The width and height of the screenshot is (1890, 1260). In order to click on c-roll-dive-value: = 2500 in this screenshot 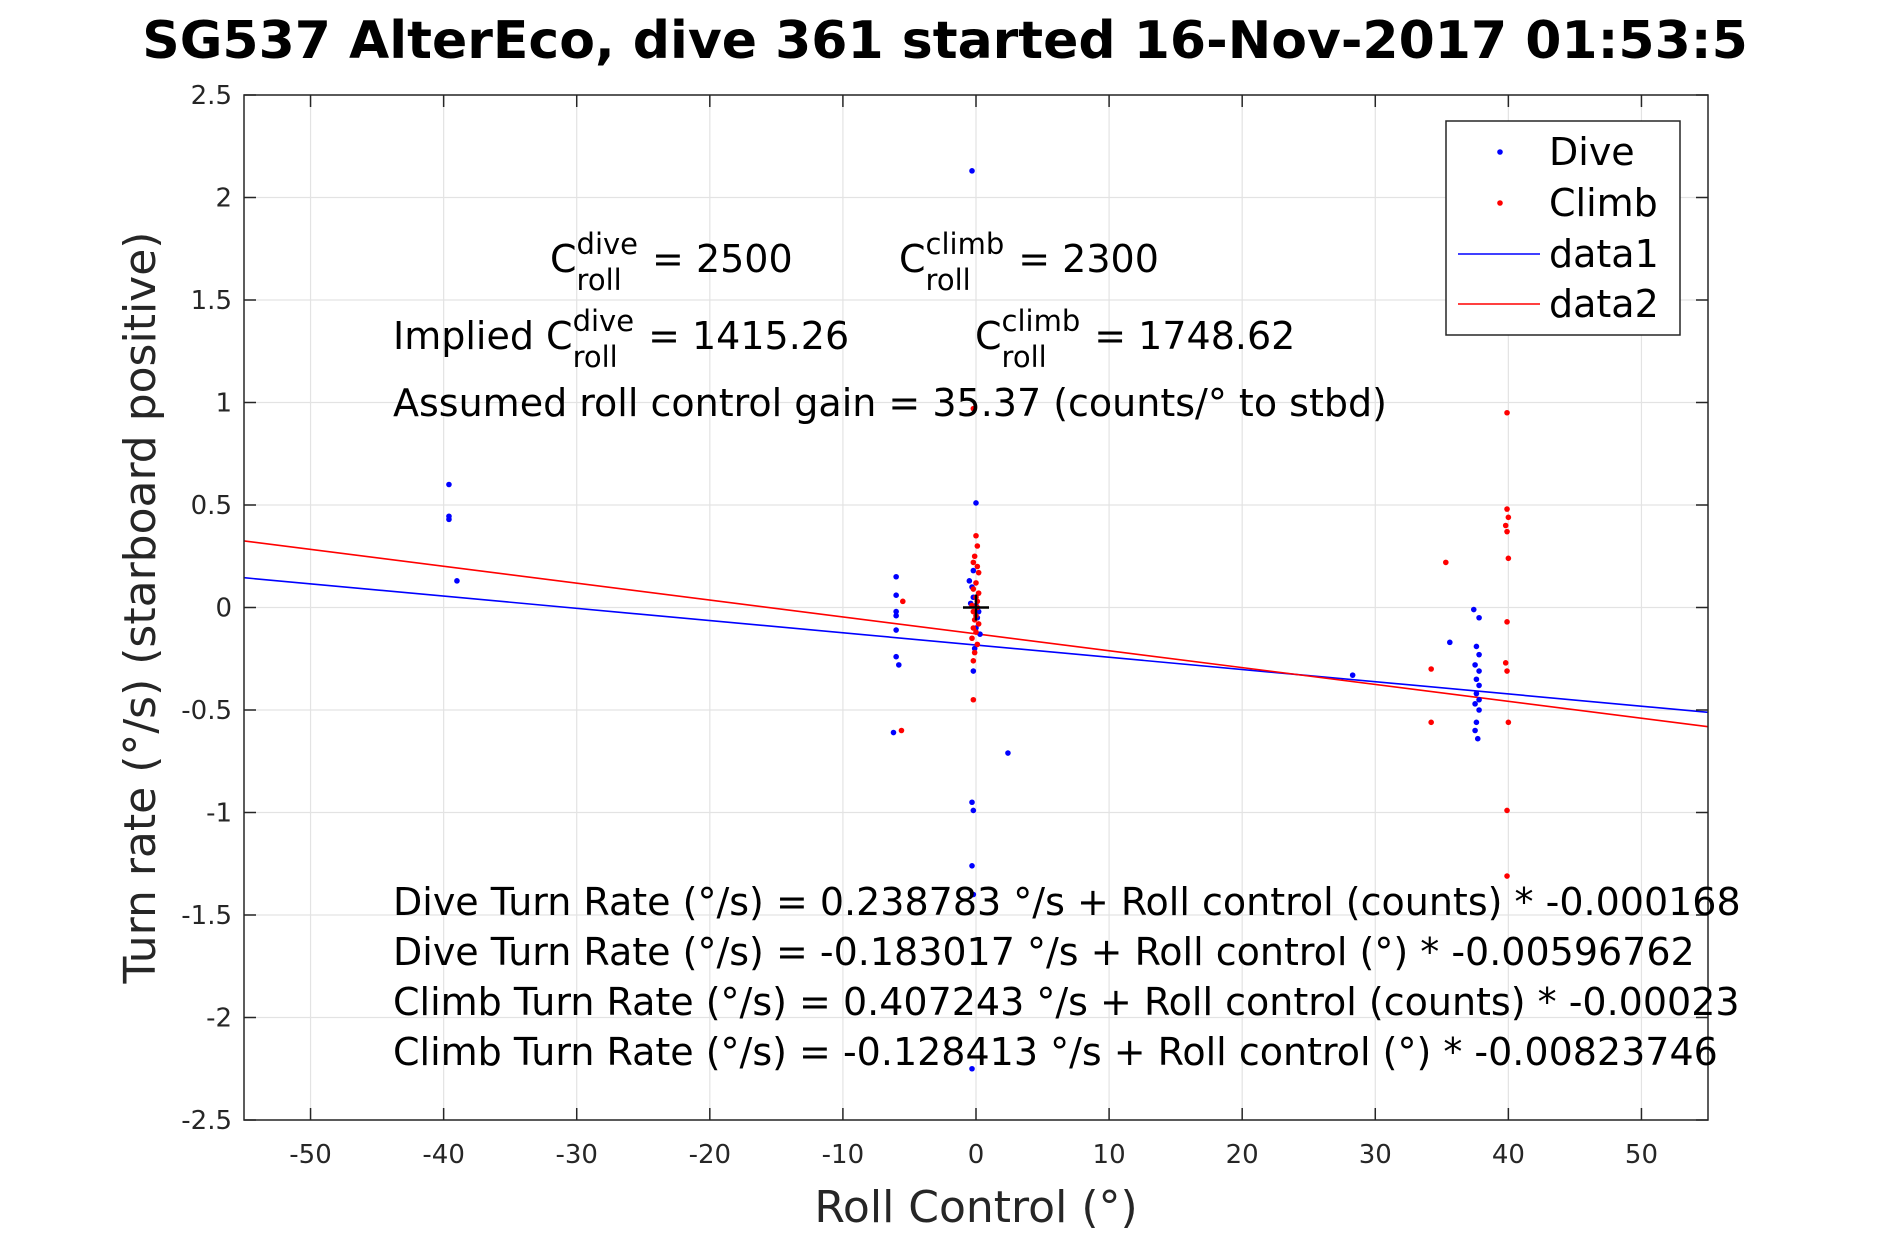, I will do `click(722, 259)`.